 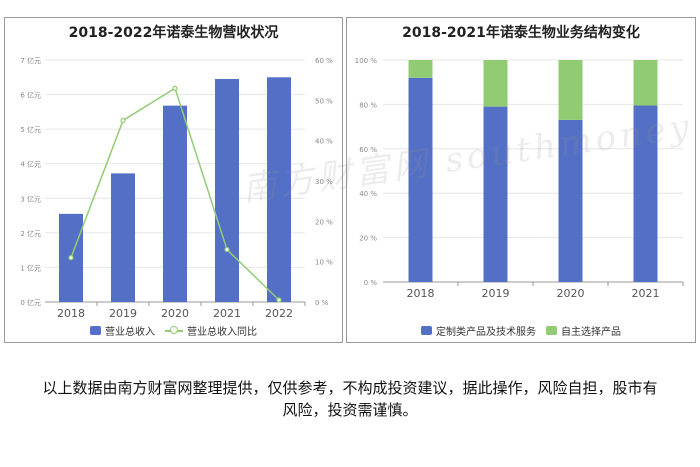 I want to click on legend-item-yoy: 营业总收入同比, so click(x=211, y=330).